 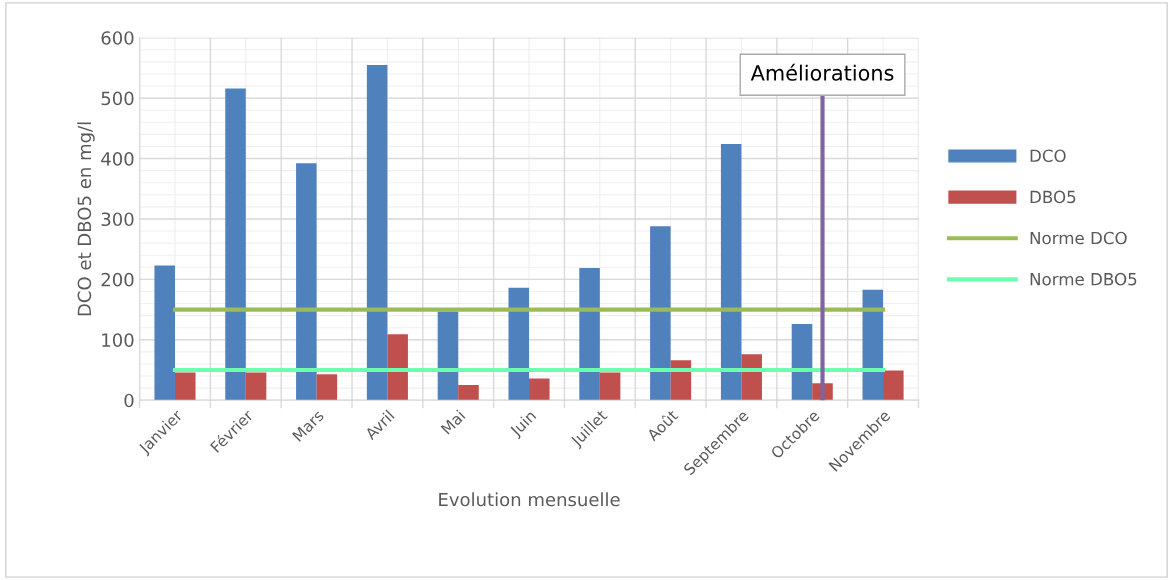 I want to click on y-tick-label: 100, so click(x=118, y=340).